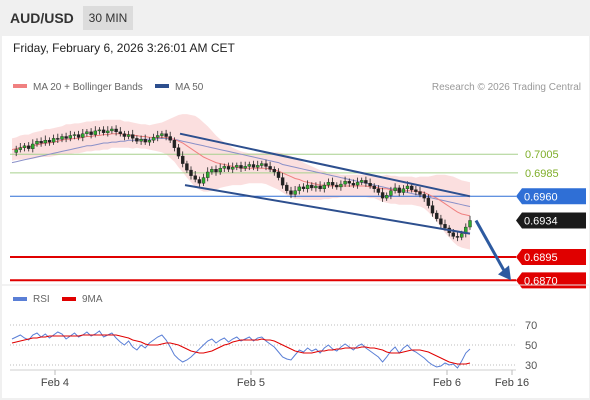 The image size is (590, 400). Describe the element at coordinates (325, 165) in the screenshot. I see `channel-upper-line` at that location.